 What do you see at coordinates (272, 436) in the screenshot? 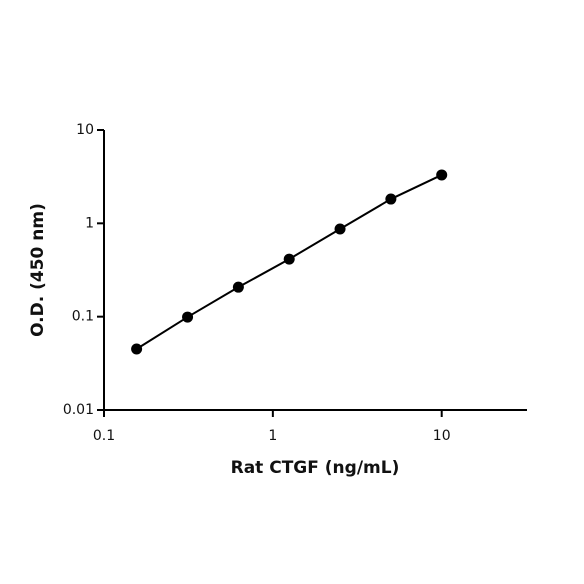
I see `x-tick-label: 1` at bounding box center [272, 436].